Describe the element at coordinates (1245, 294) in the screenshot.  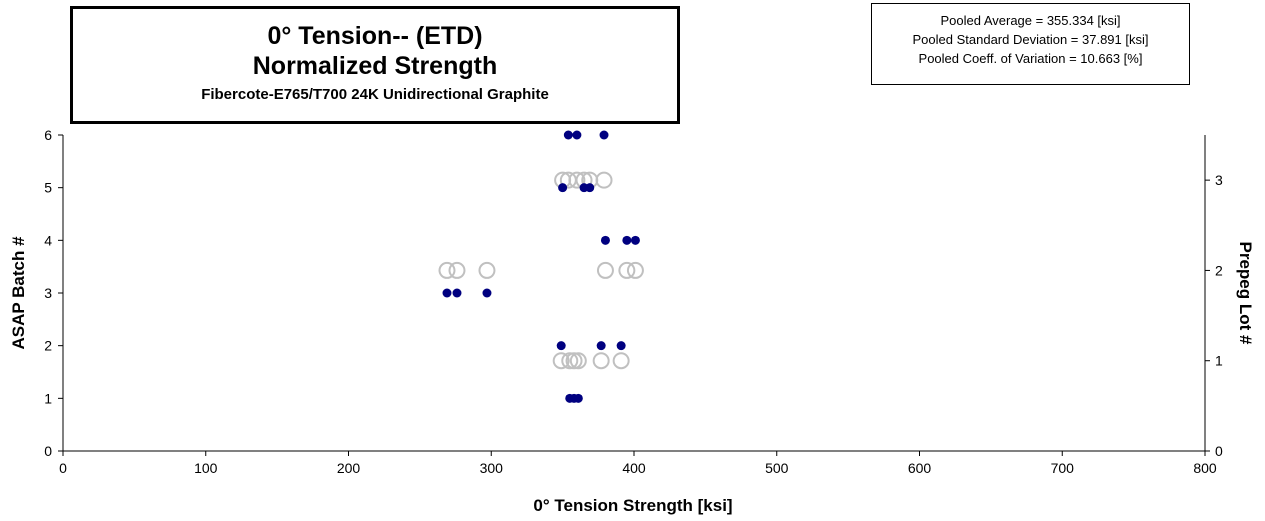
I see `y2-axis-label: Prepeg Lot #` at that location.